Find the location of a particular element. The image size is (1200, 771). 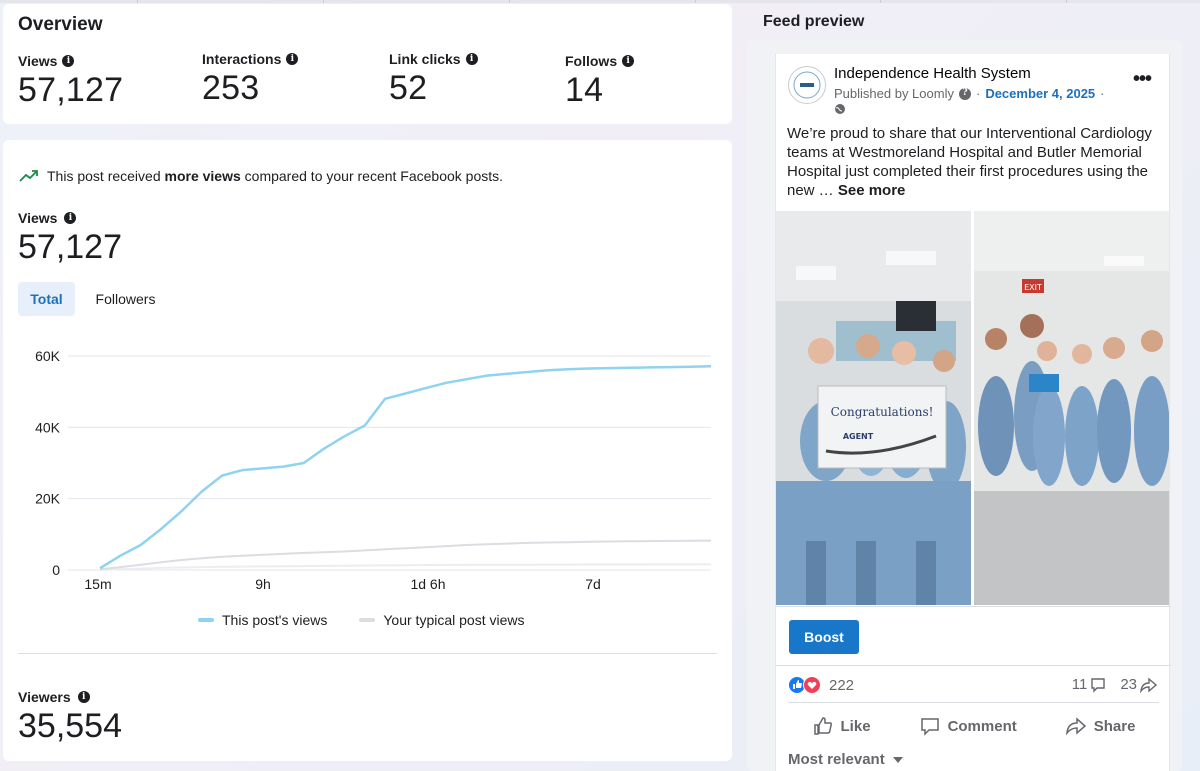

comment-sort-dropdown: Most relevant is located at coordinates (845, 759).